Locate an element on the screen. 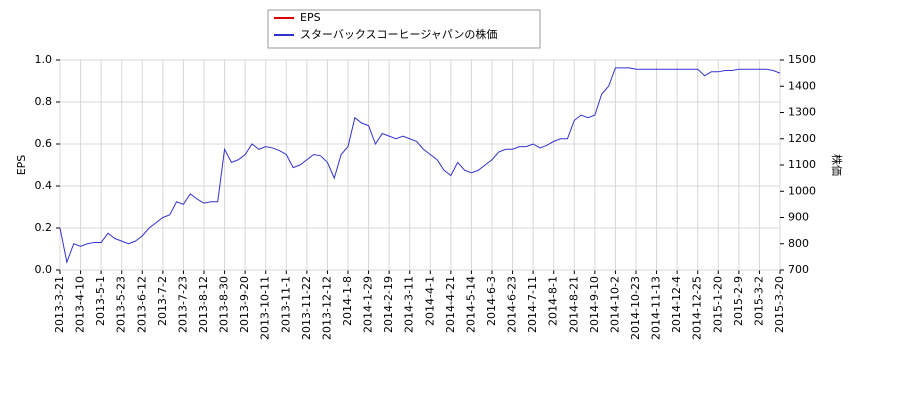 This screenshot has width=900, height=404. x-tick-label: 2015-1-20 is located at coordinates (717, 304).